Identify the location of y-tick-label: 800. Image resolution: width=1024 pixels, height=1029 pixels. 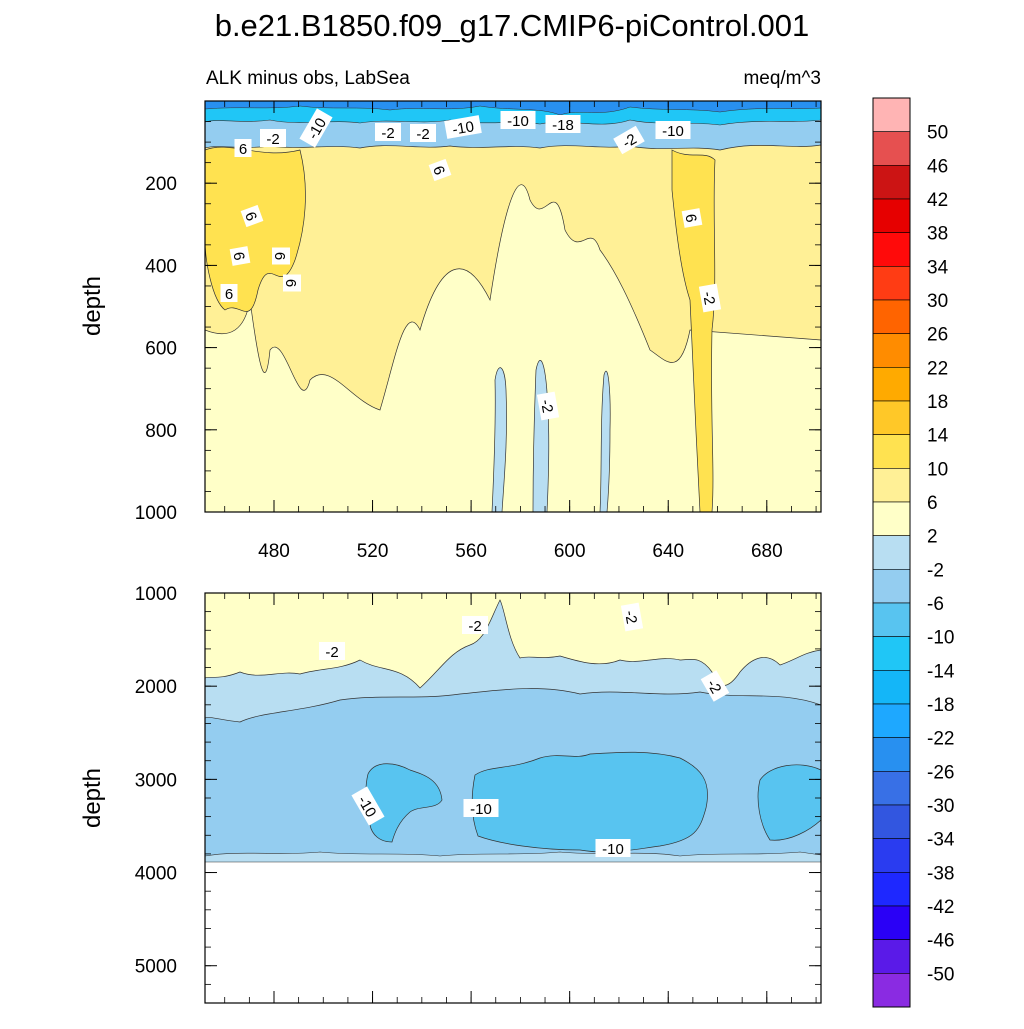
(161, 431).